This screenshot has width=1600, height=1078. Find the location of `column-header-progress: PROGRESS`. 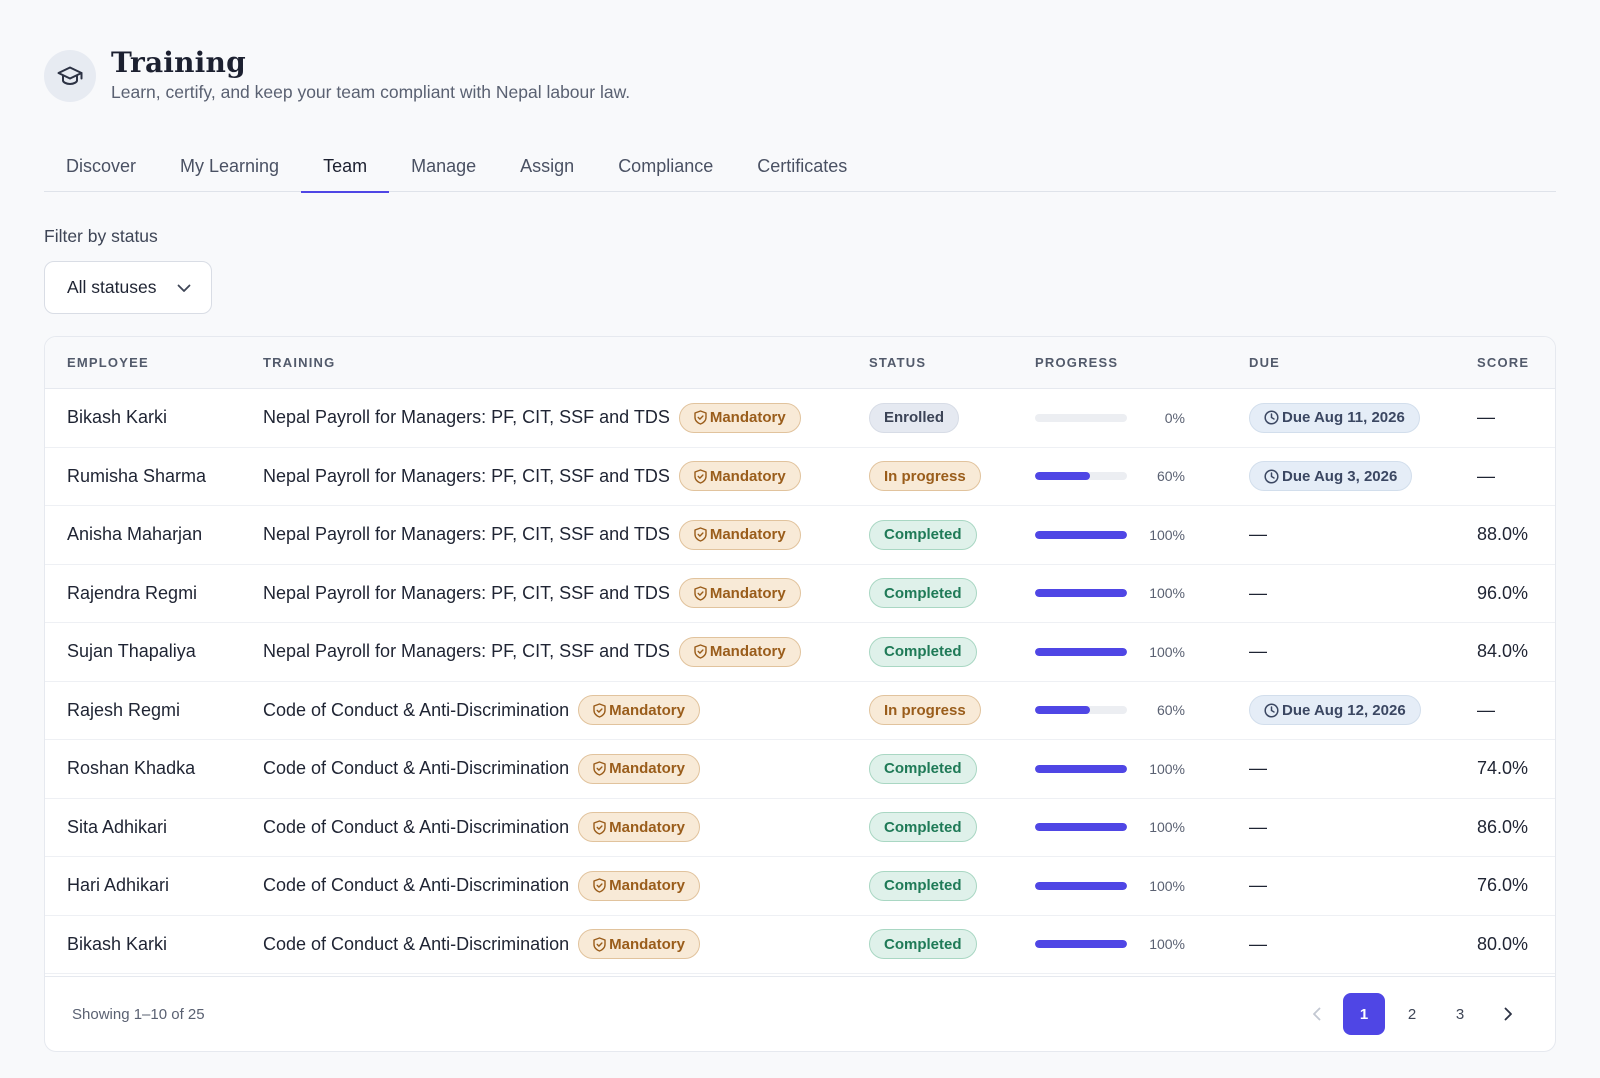

column-header-progress: PROGRESS is located at coordinates (1077, 362).